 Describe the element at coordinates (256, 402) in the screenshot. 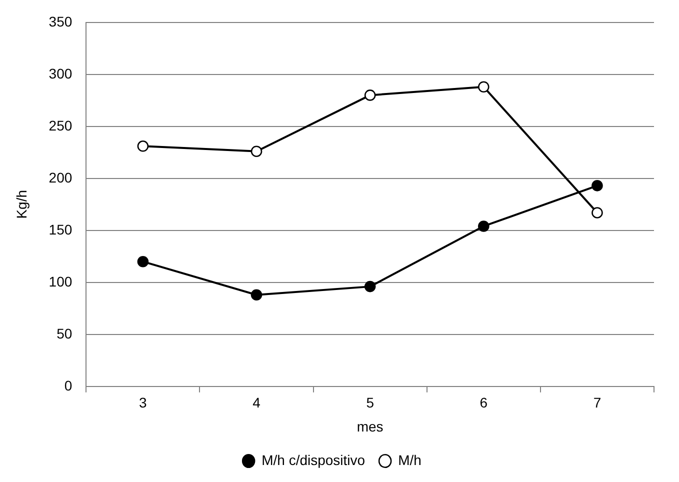

I see `x-tick-label: 4` at that location.